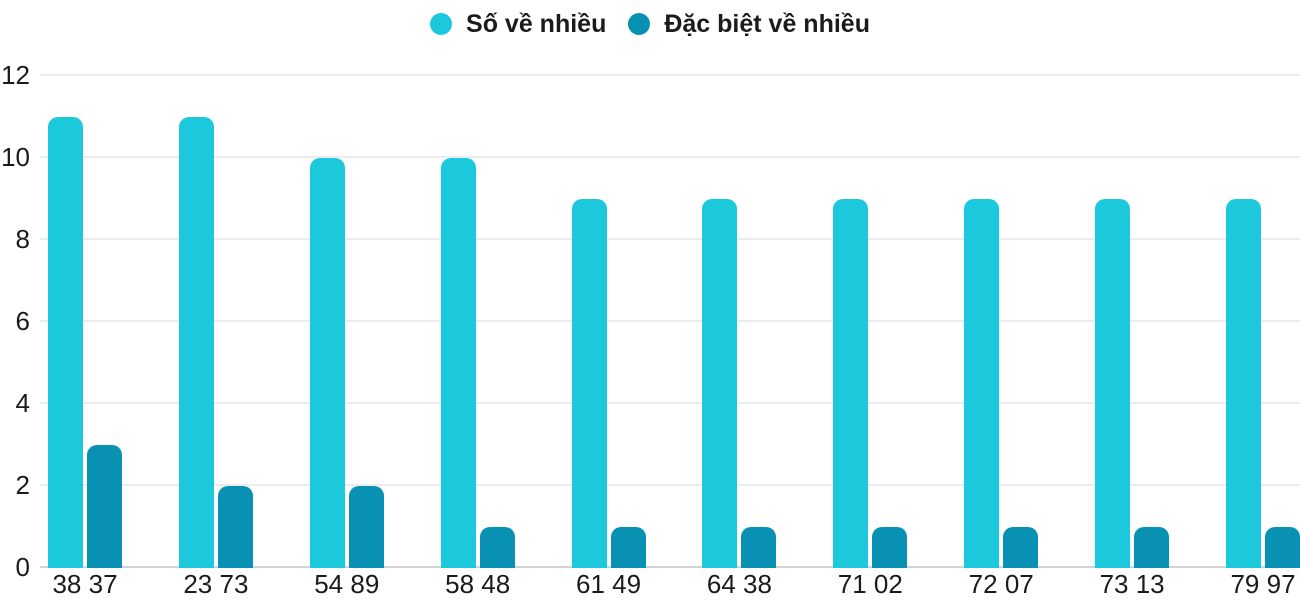 This screenshot has height=600, width=1300. Describe the element at coordinates (767, 23) in the screenshot. I see `legend-label-dac-biet-ve-nhieu: Đặc biệt về nhiều` at that location.